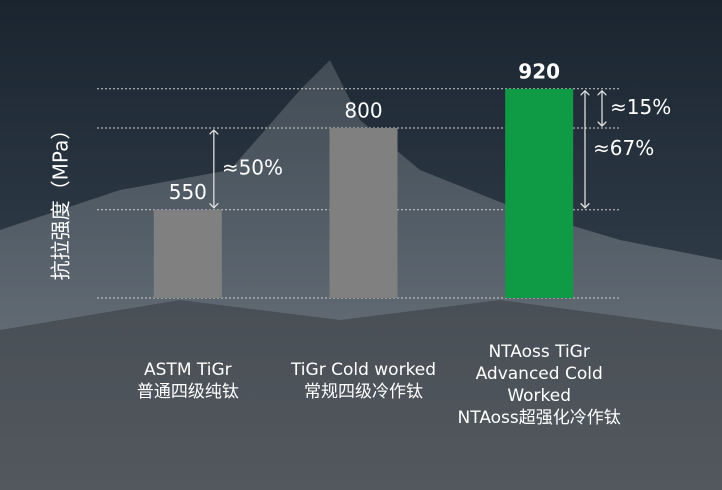 The width and height of the screenshot is (722, 490). Describe the element at coordinates (539, 396) in the screenshot. I see `x-tick-label: Worked` at that location.